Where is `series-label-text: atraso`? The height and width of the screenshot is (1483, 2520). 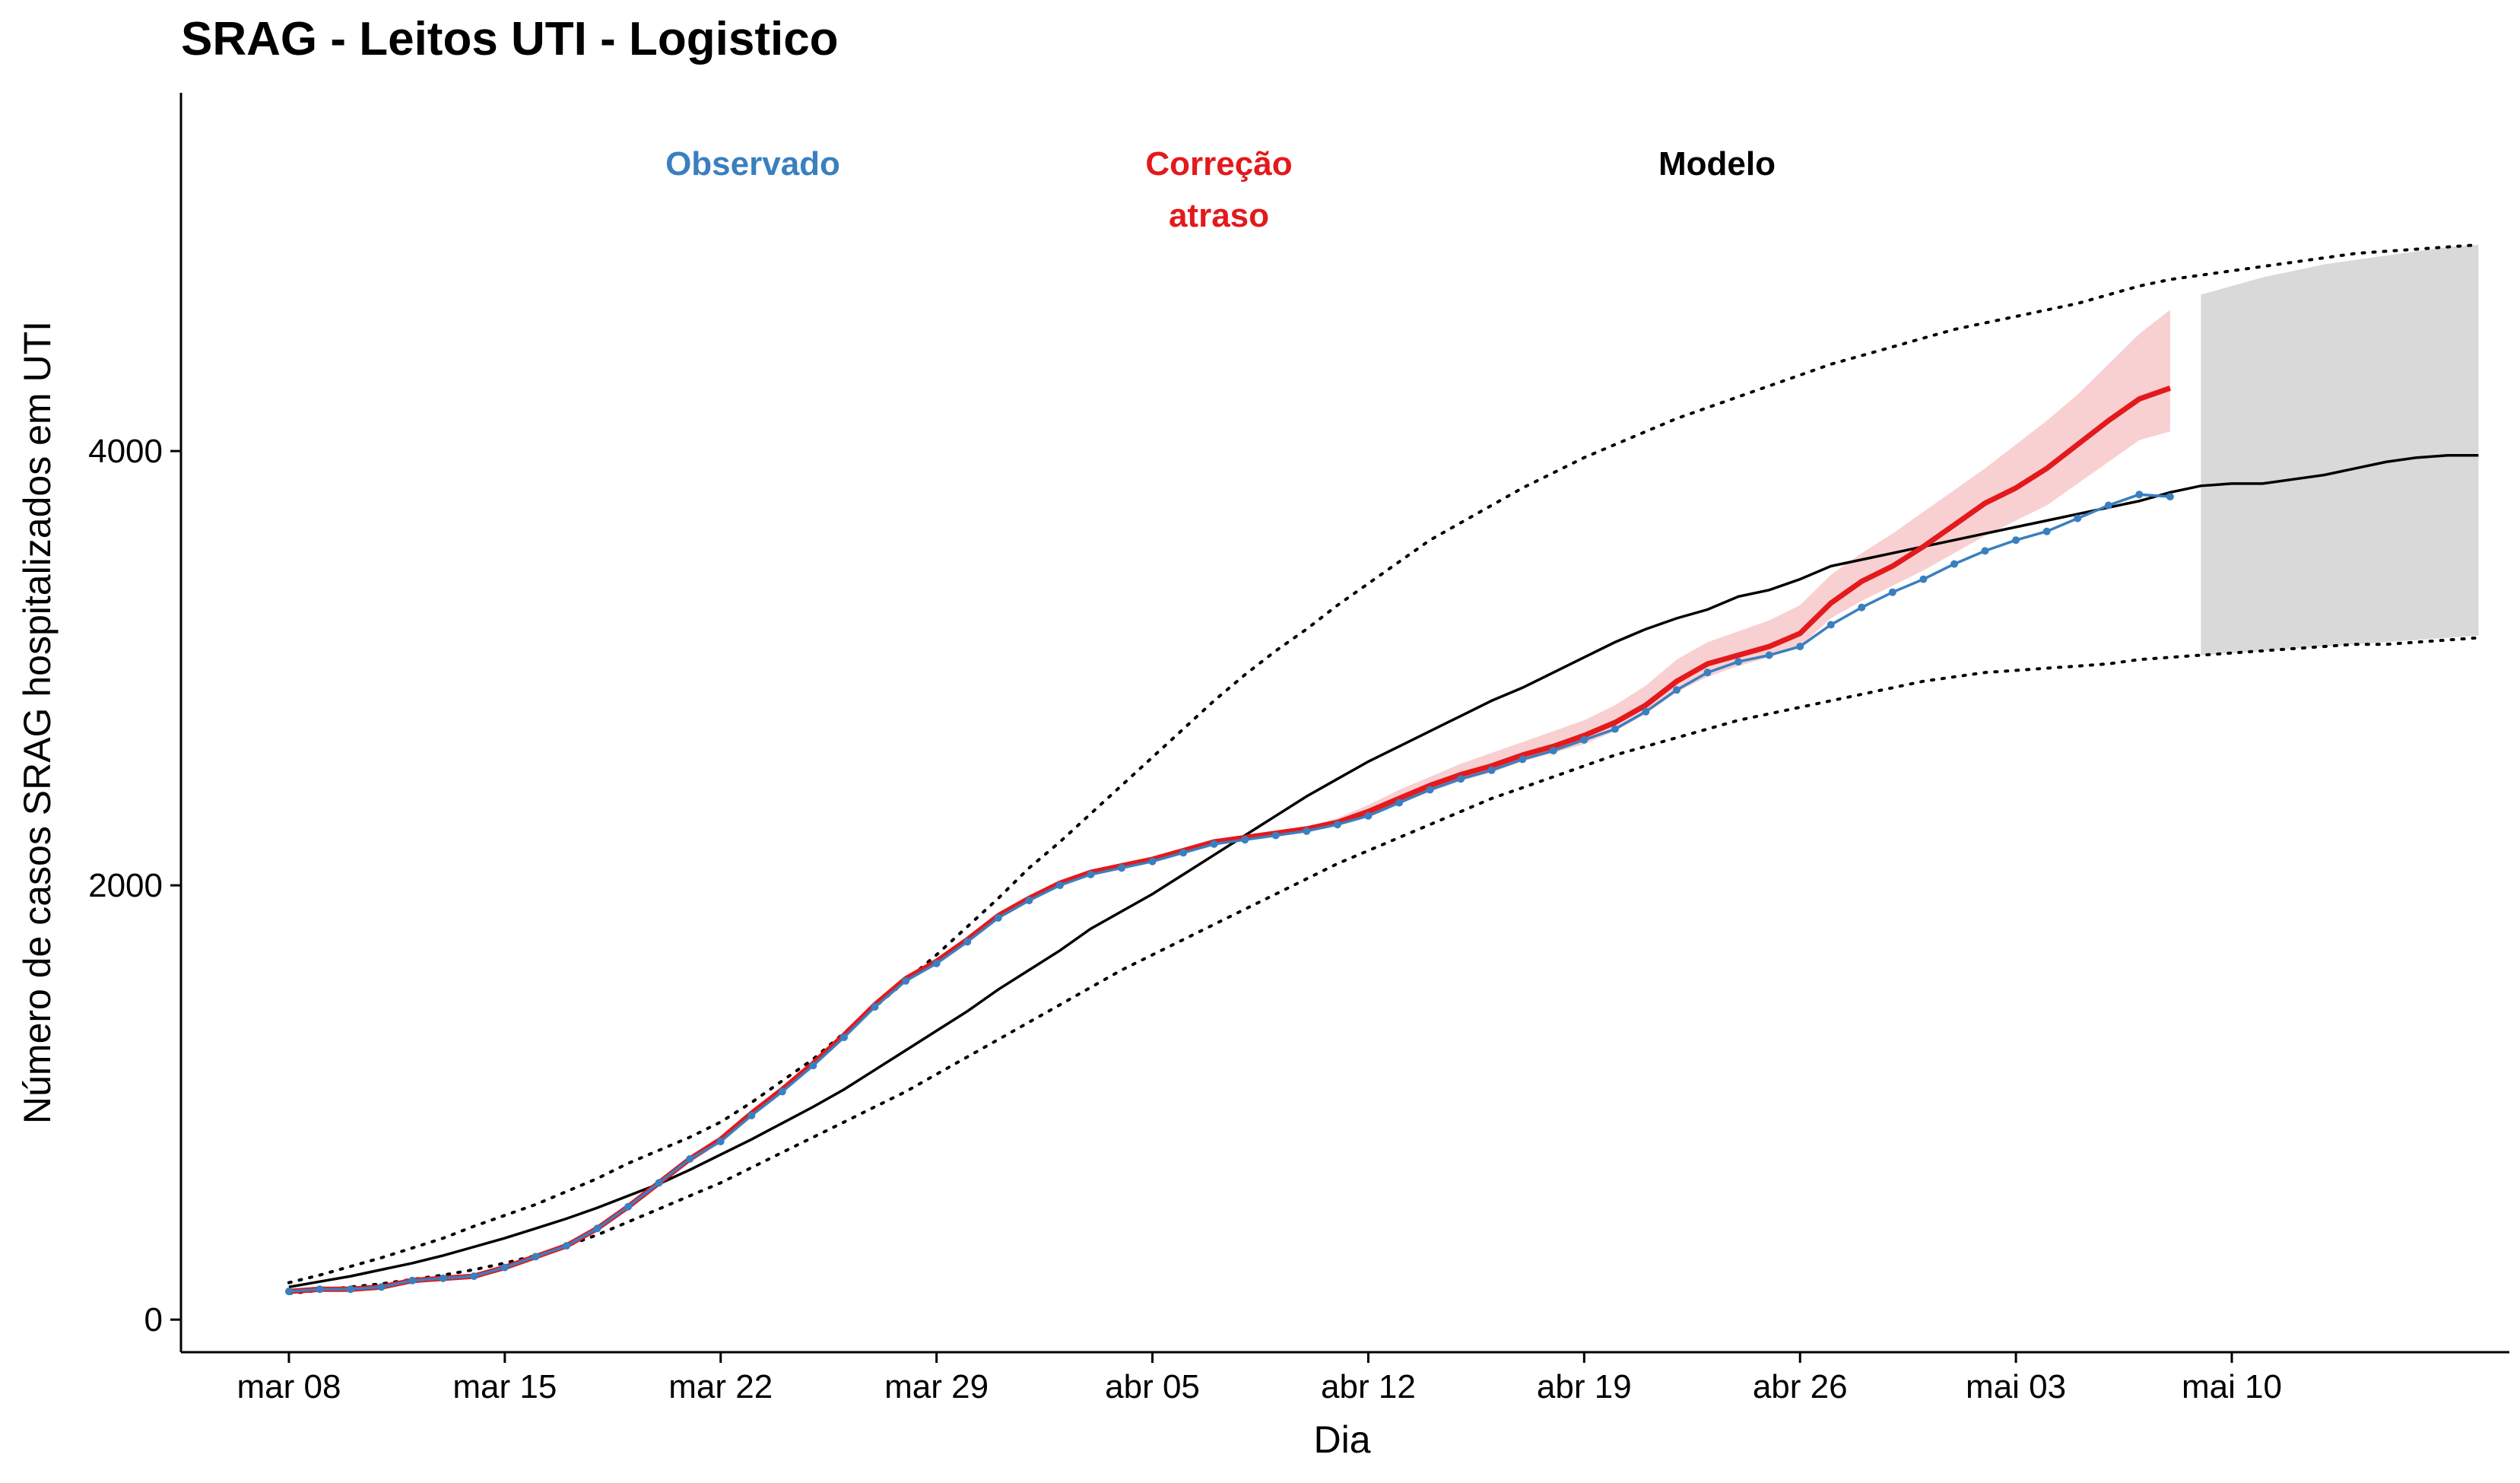 series-label-text: atraso is located at coordinates (1219, 216).